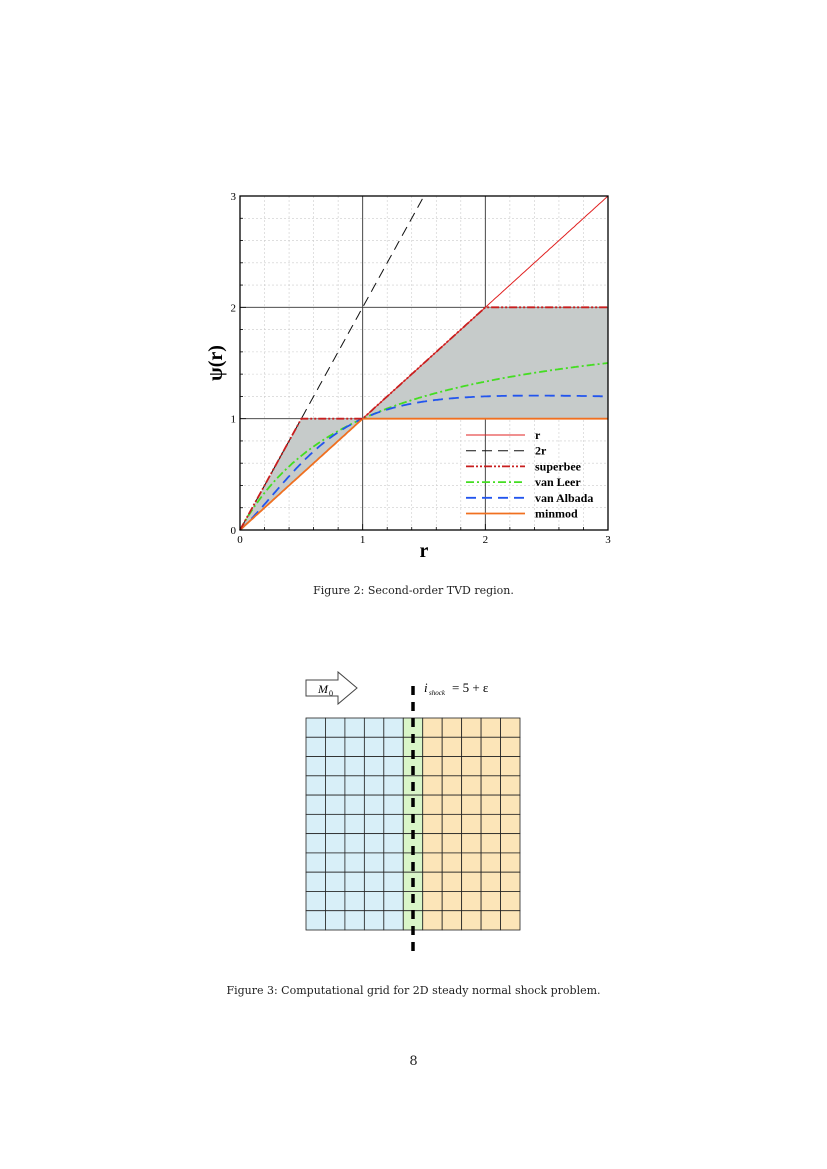 The height and width of the screenshot is (1169, 827). What do you see at coordinates (558, 466) in the screenshot?
I see `legend-label: superbee` at bounding box center [558, 466].